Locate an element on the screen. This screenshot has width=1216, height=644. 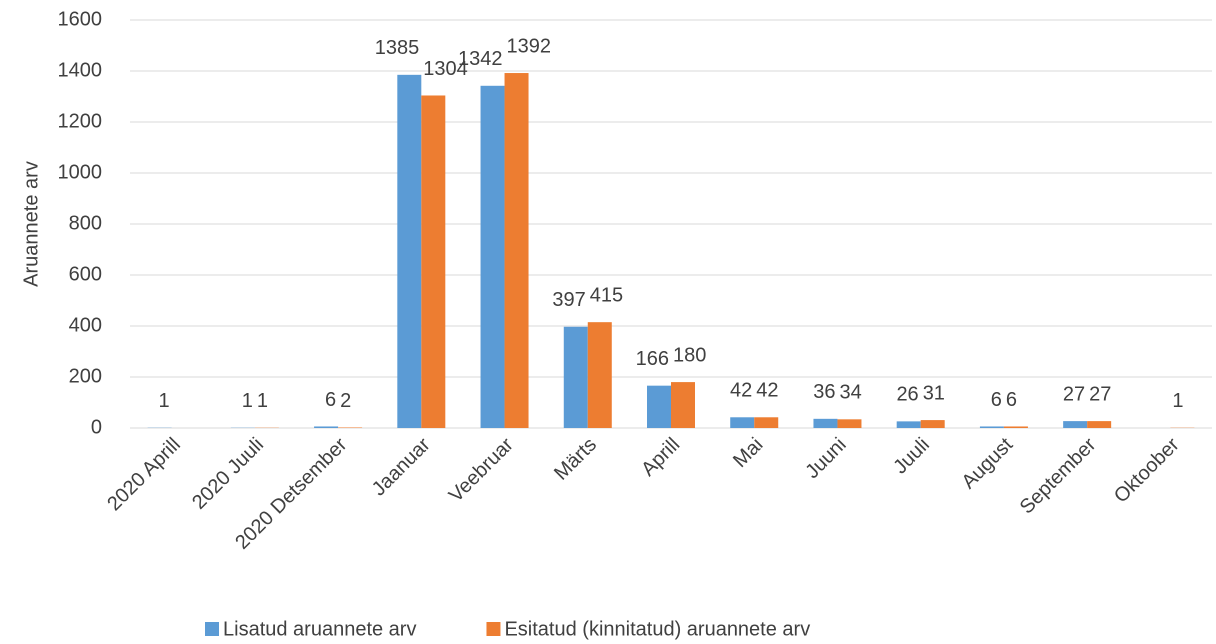
y-tick-label: 0 is located at coordinates (96, 427).